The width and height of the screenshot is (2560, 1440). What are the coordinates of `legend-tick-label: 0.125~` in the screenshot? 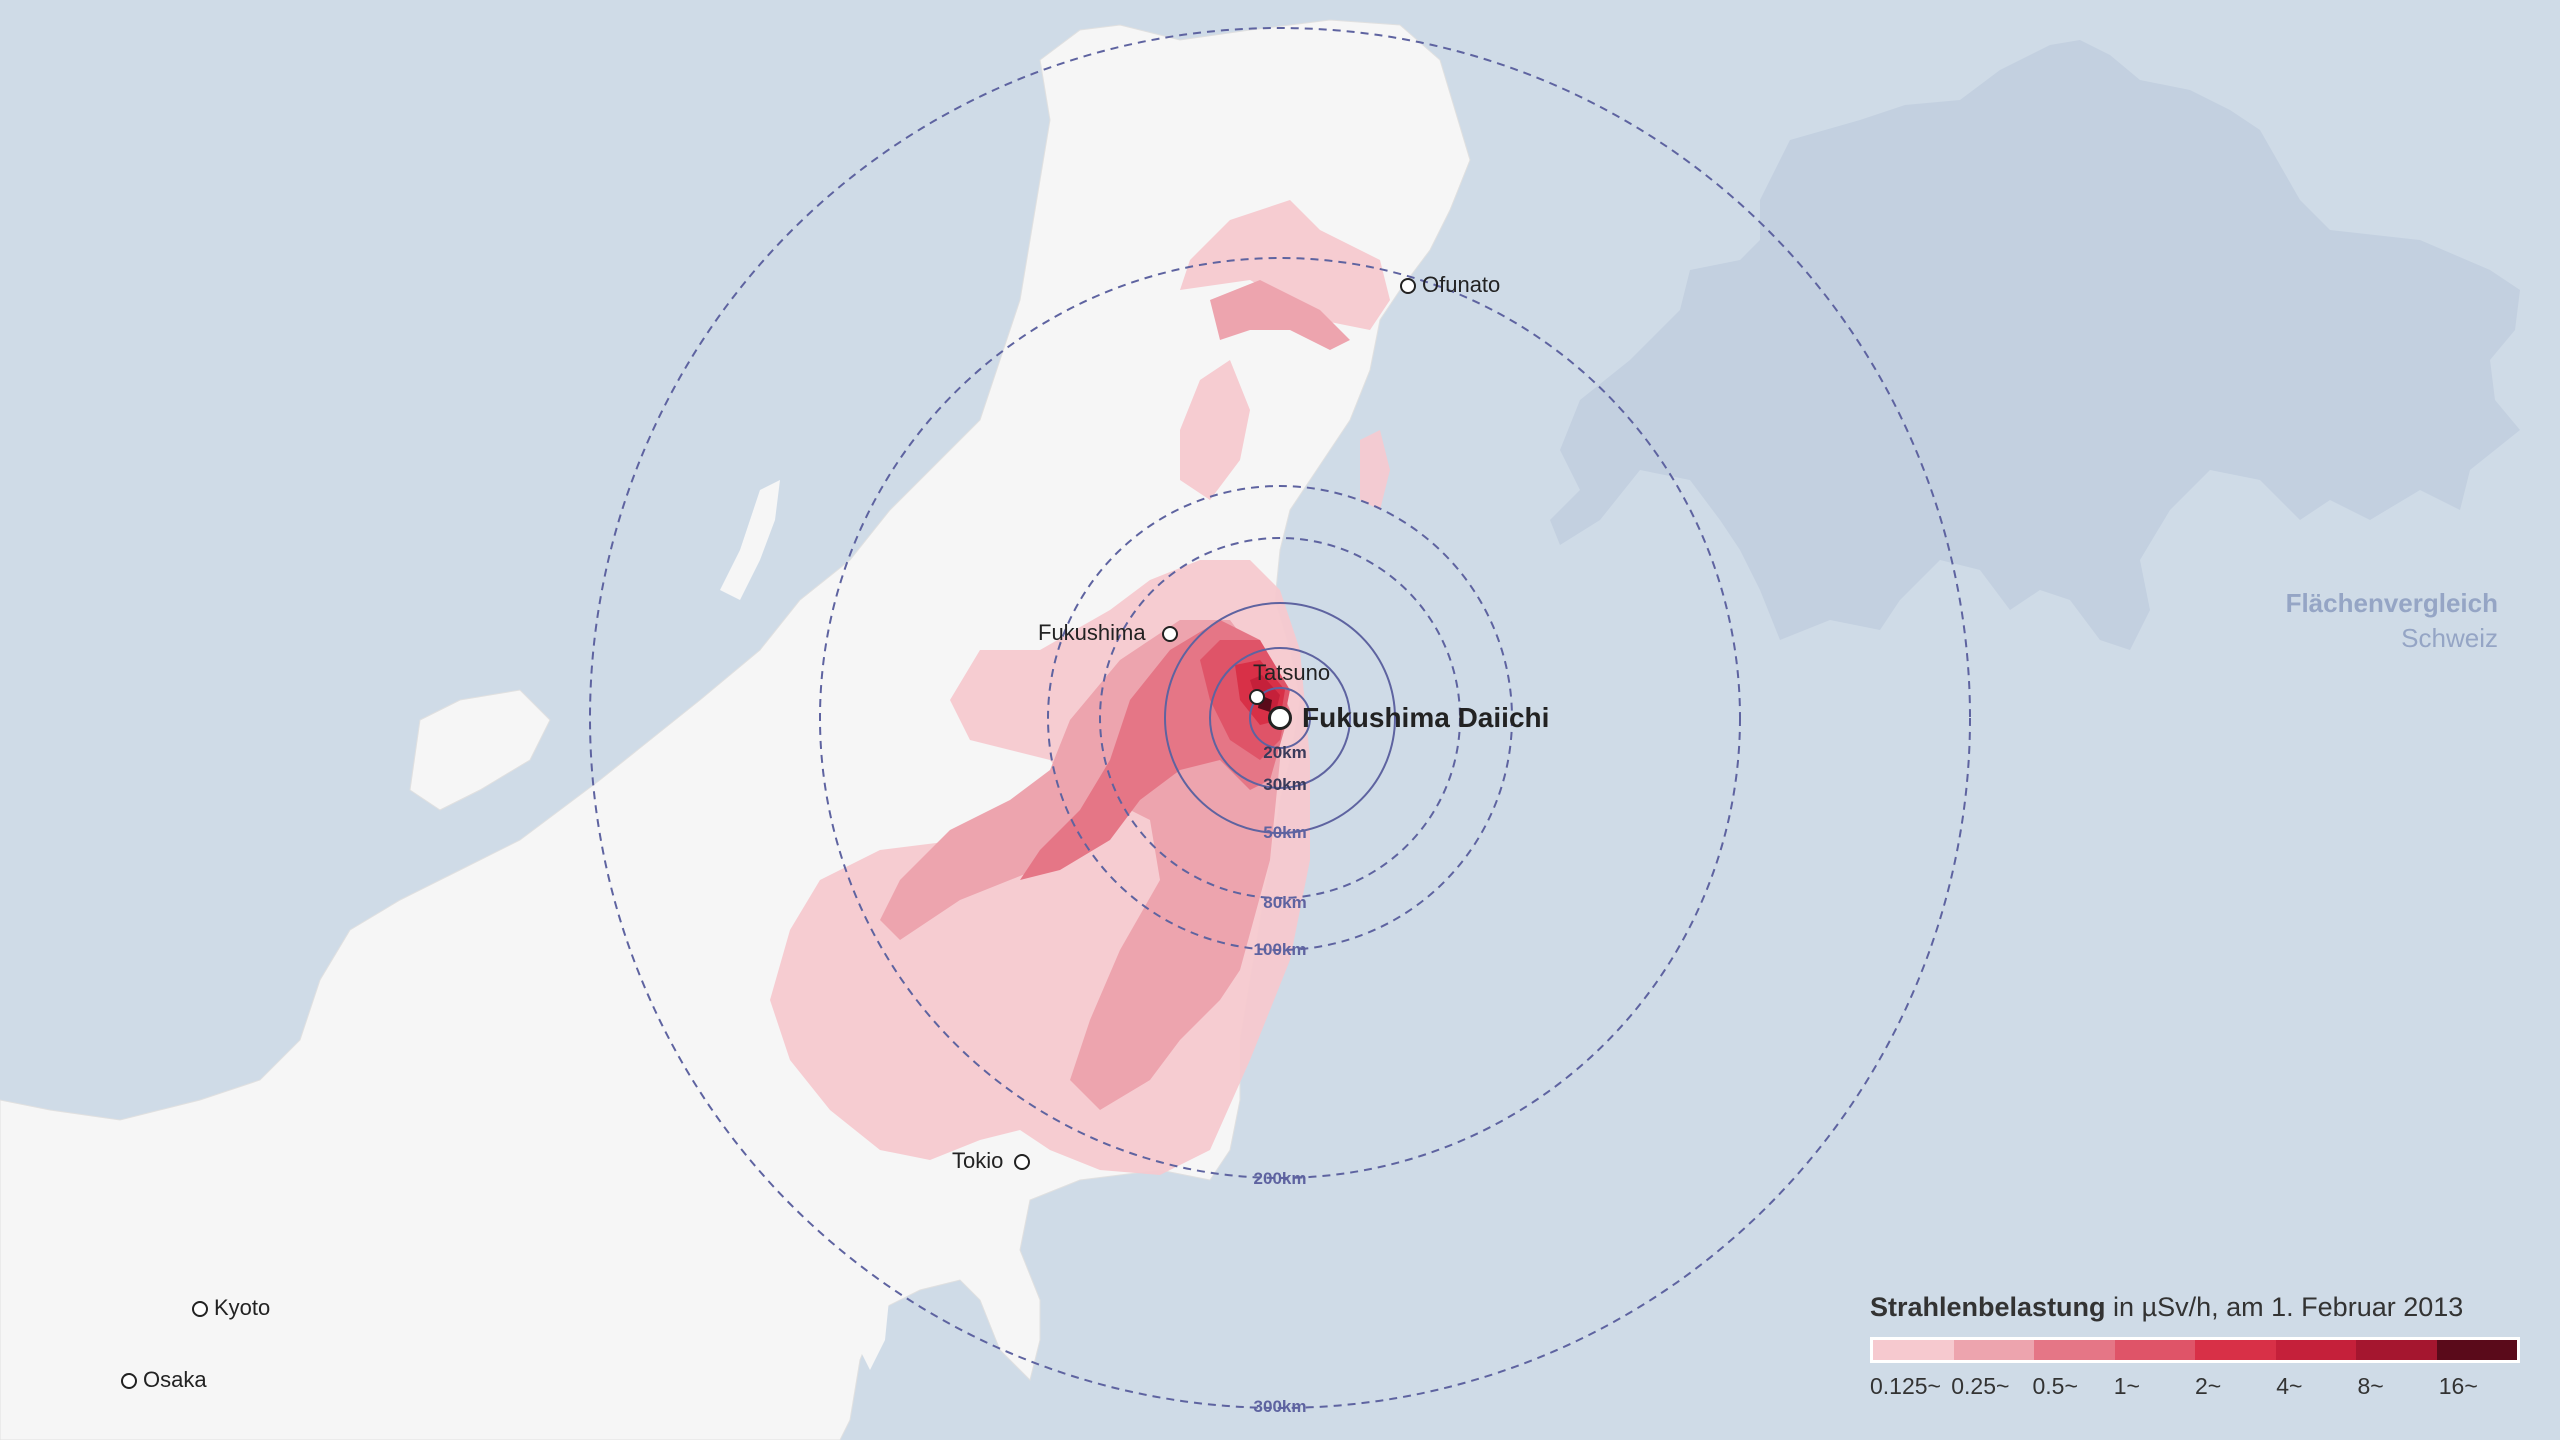 It's located at (1905, 1386).